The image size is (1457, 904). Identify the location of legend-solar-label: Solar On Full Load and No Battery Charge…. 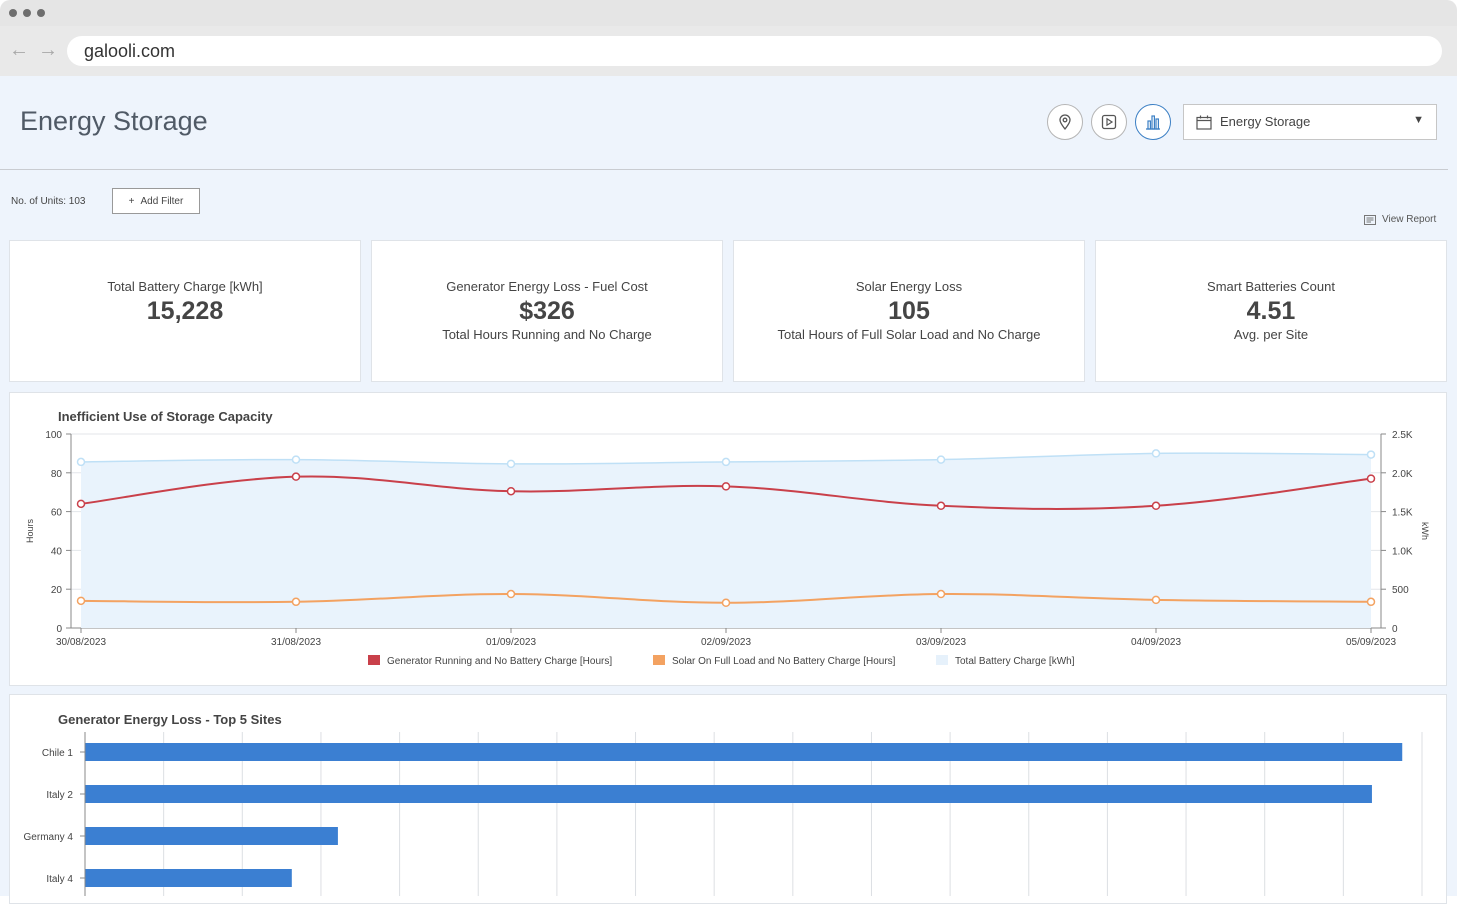
(784, 661).